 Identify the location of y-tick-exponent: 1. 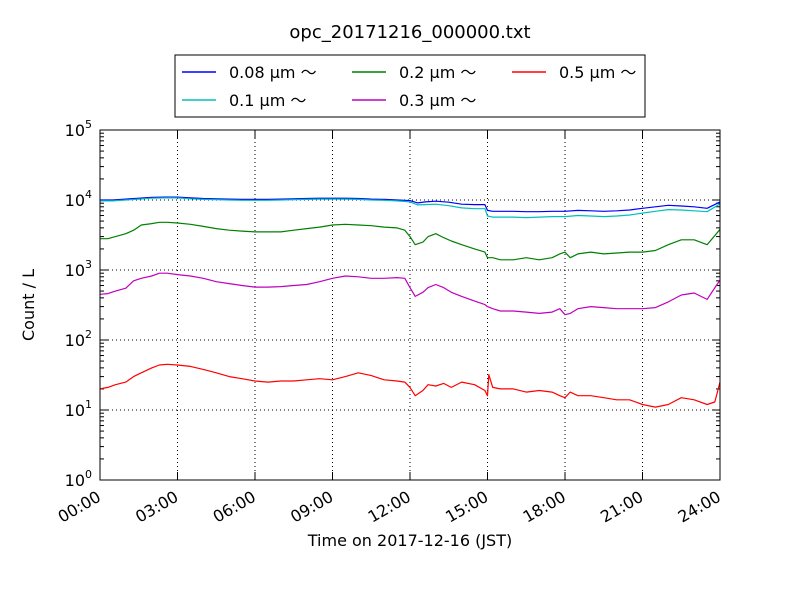
(88, 404).